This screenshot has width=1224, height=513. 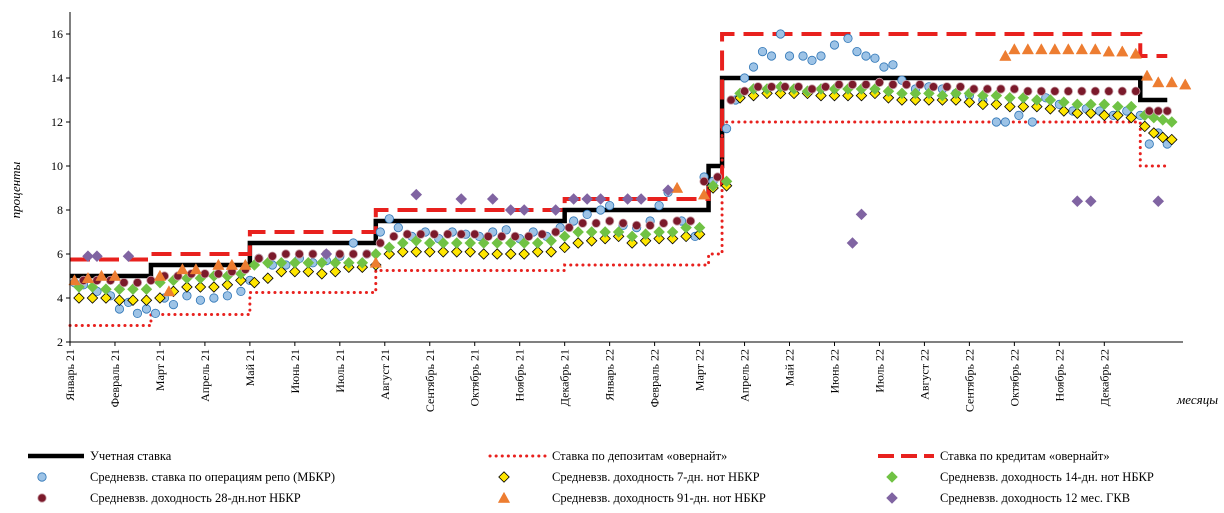 What do you see at coordinates (205, 375) in the screenshot?
I see `x-tick-label: Апрель 21` at bounding box center [205, 375].